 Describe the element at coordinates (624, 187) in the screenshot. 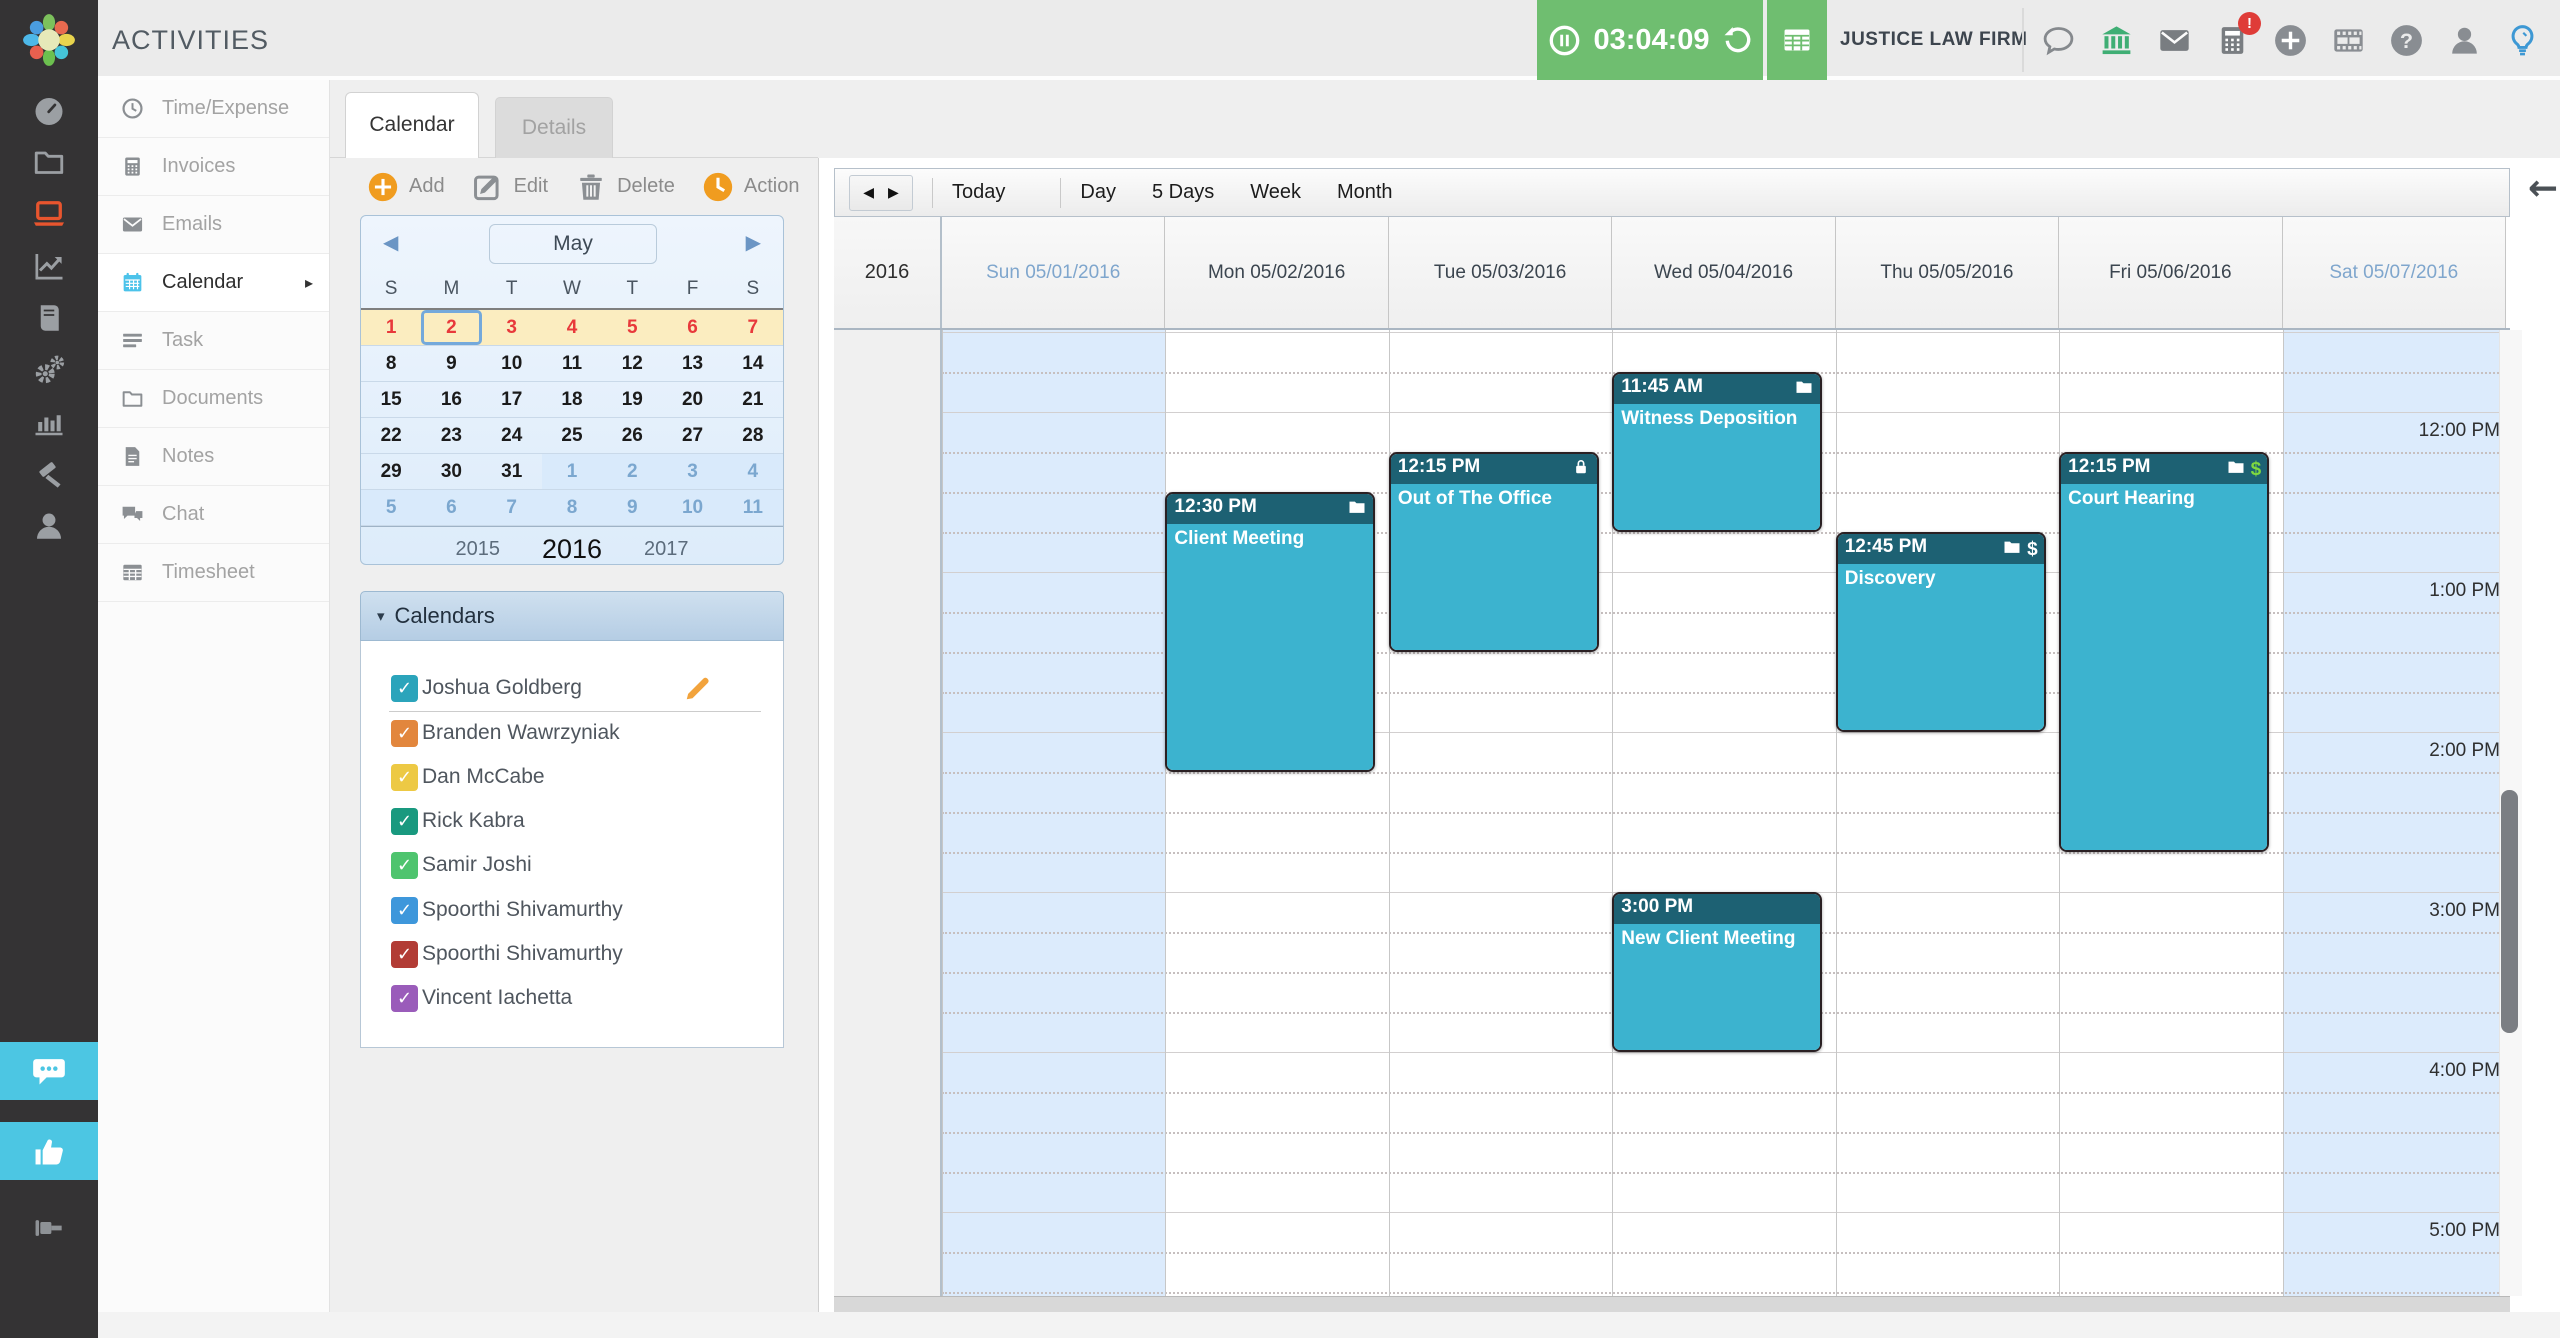

I see `delete-button: Delete` at that location.